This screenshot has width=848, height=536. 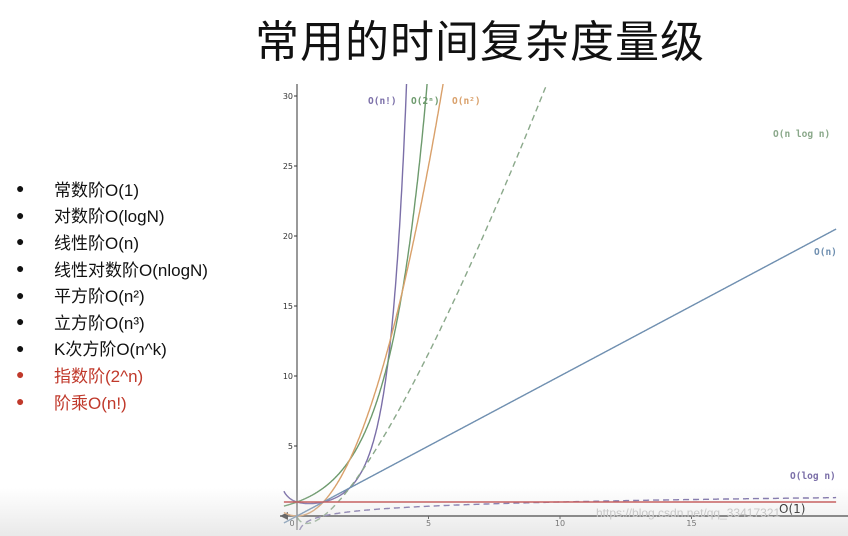 What do you see at coordinates (288, 376) in the screenshot?
I see `y-tick-label: 10` at bounding box center [288, 376].